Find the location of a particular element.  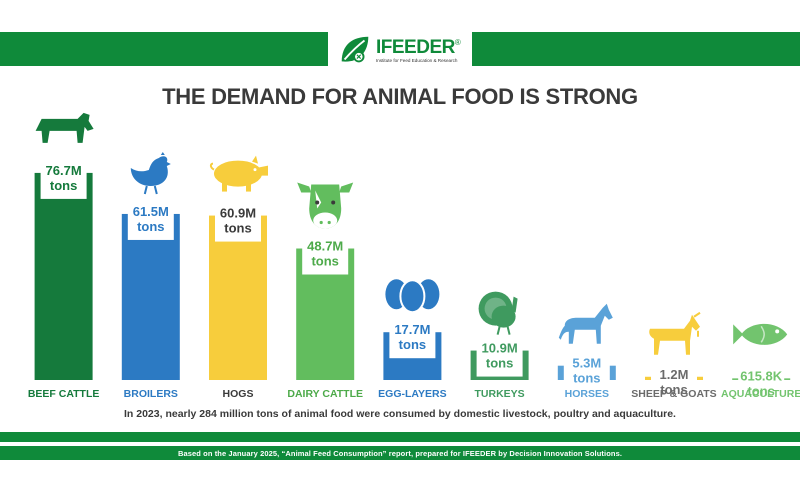

category-label: SHEEP & GOATS is located at coordinates (673, 394).